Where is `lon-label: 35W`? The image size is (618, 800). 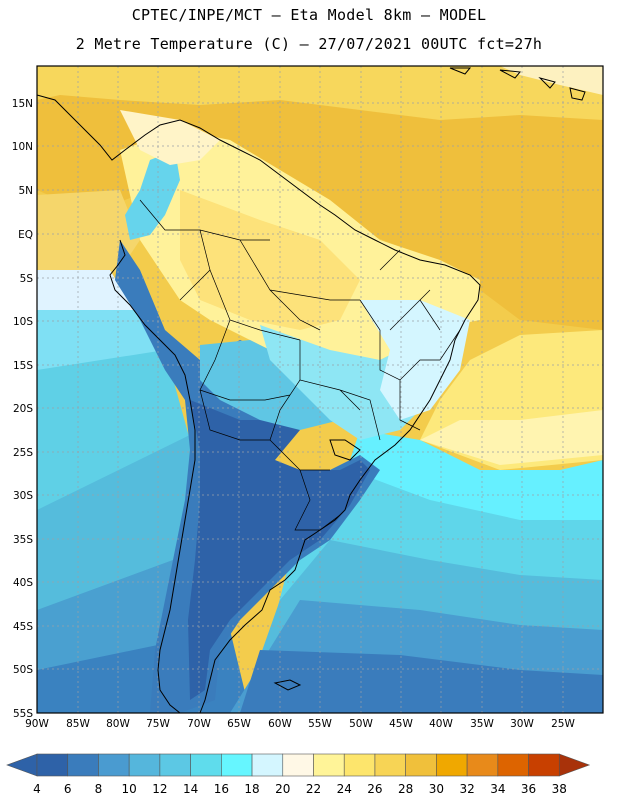
lon-label: 35W is located at coordinates (482, 724).